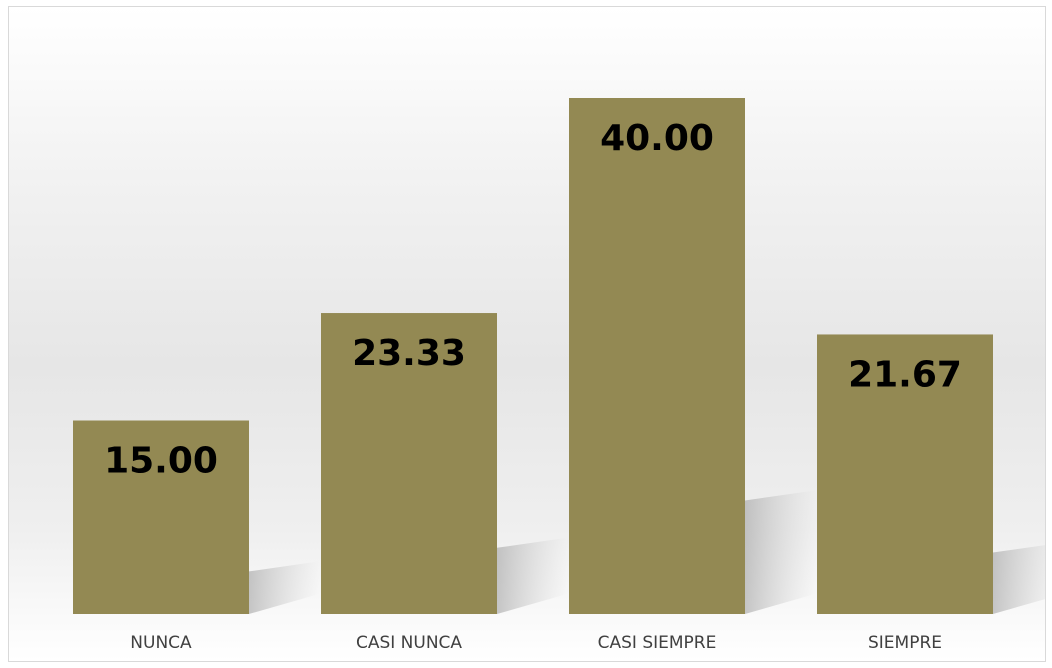  I want to click on bar-nunca, so click(161, 517).